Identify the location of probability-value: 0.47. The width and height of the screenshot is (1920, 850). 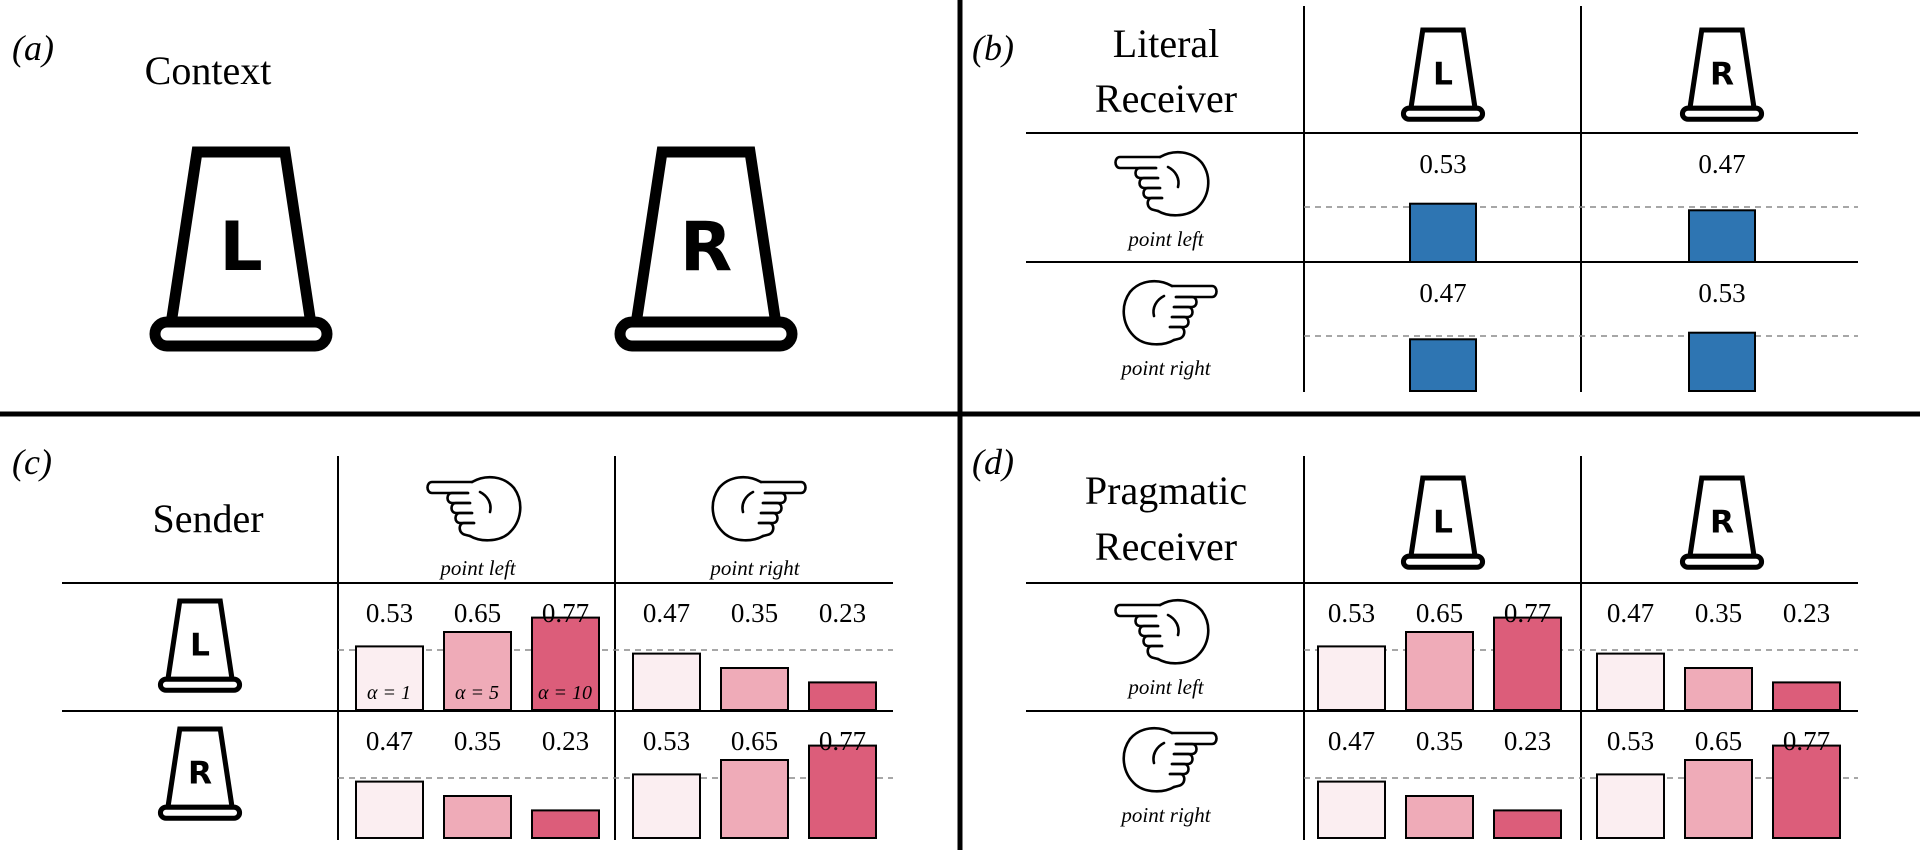
(1721, 164).